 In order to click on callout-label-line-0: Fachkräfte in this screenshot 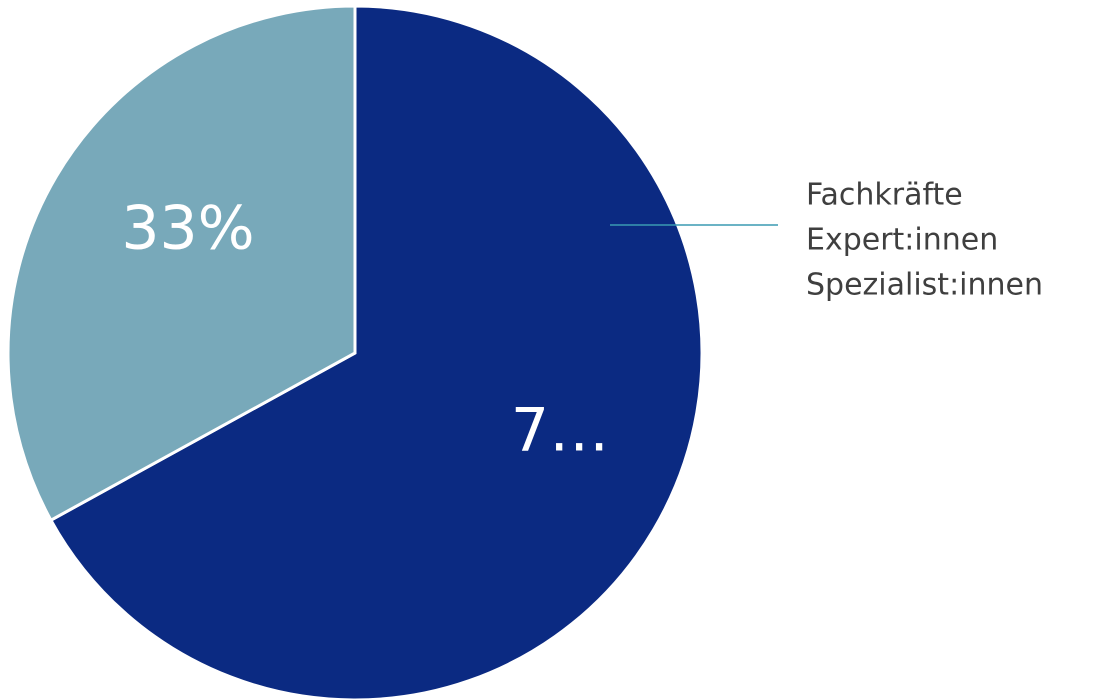, I will do `click(884, 195)`.